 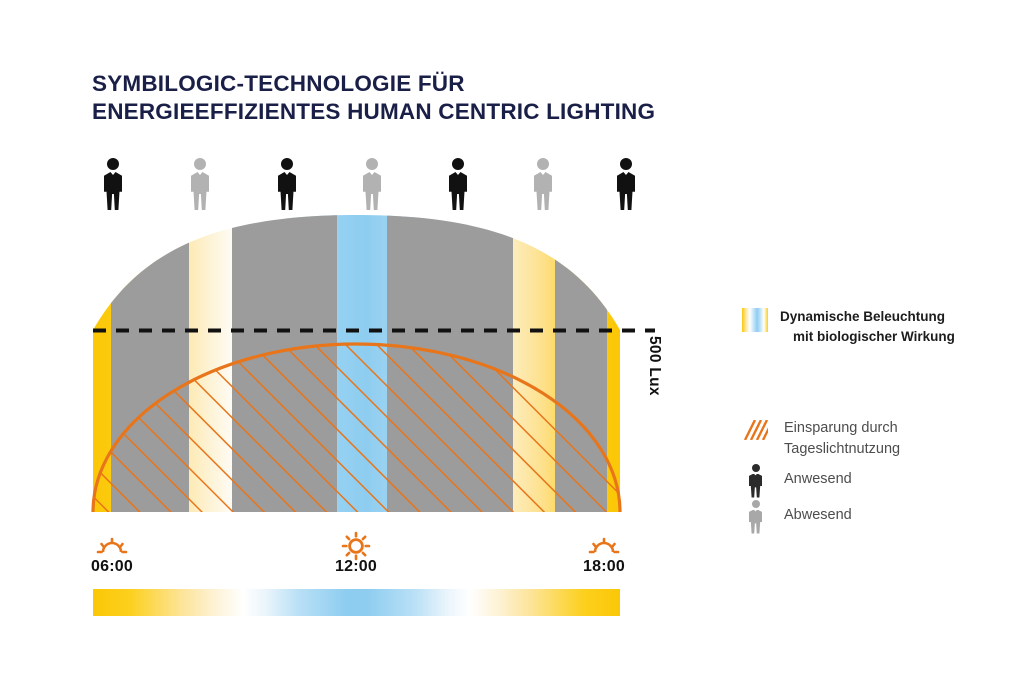 I want to click on gradient-swatch-icon, so click(x=755, y=320).